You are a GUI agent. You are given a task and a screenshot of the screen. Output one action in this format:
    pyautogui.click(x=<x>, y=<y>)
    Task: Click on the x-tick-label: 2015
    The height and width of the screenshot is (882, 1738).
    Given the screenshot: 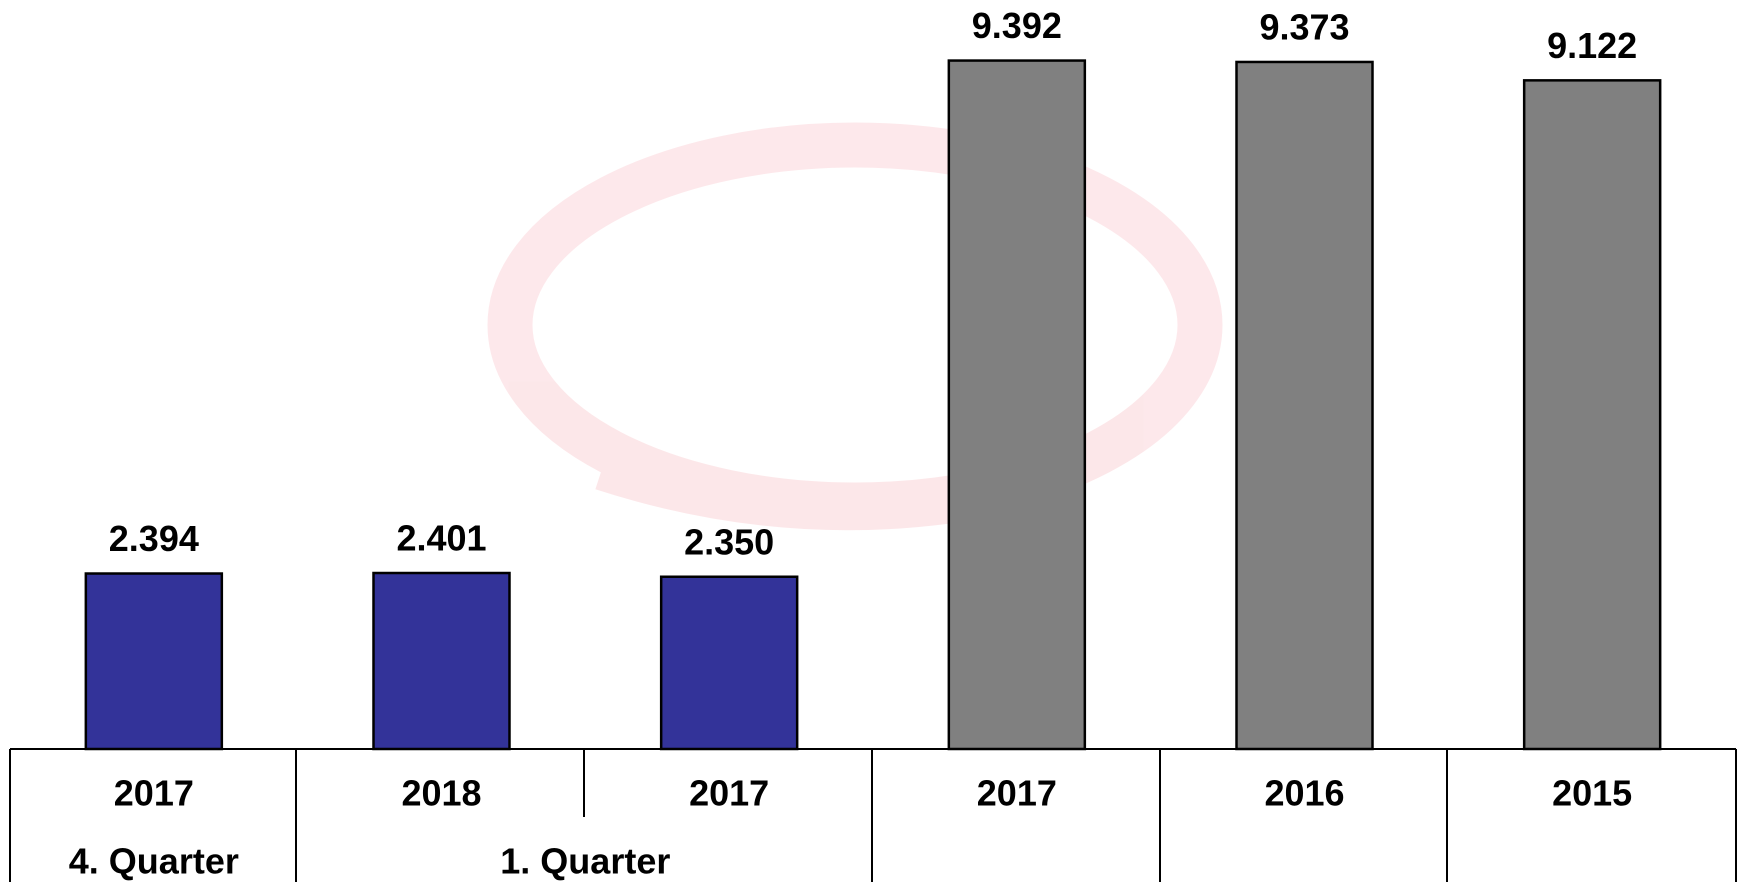 What is the action you would take?
    pyautogui.click(x=1592, y=793)
    